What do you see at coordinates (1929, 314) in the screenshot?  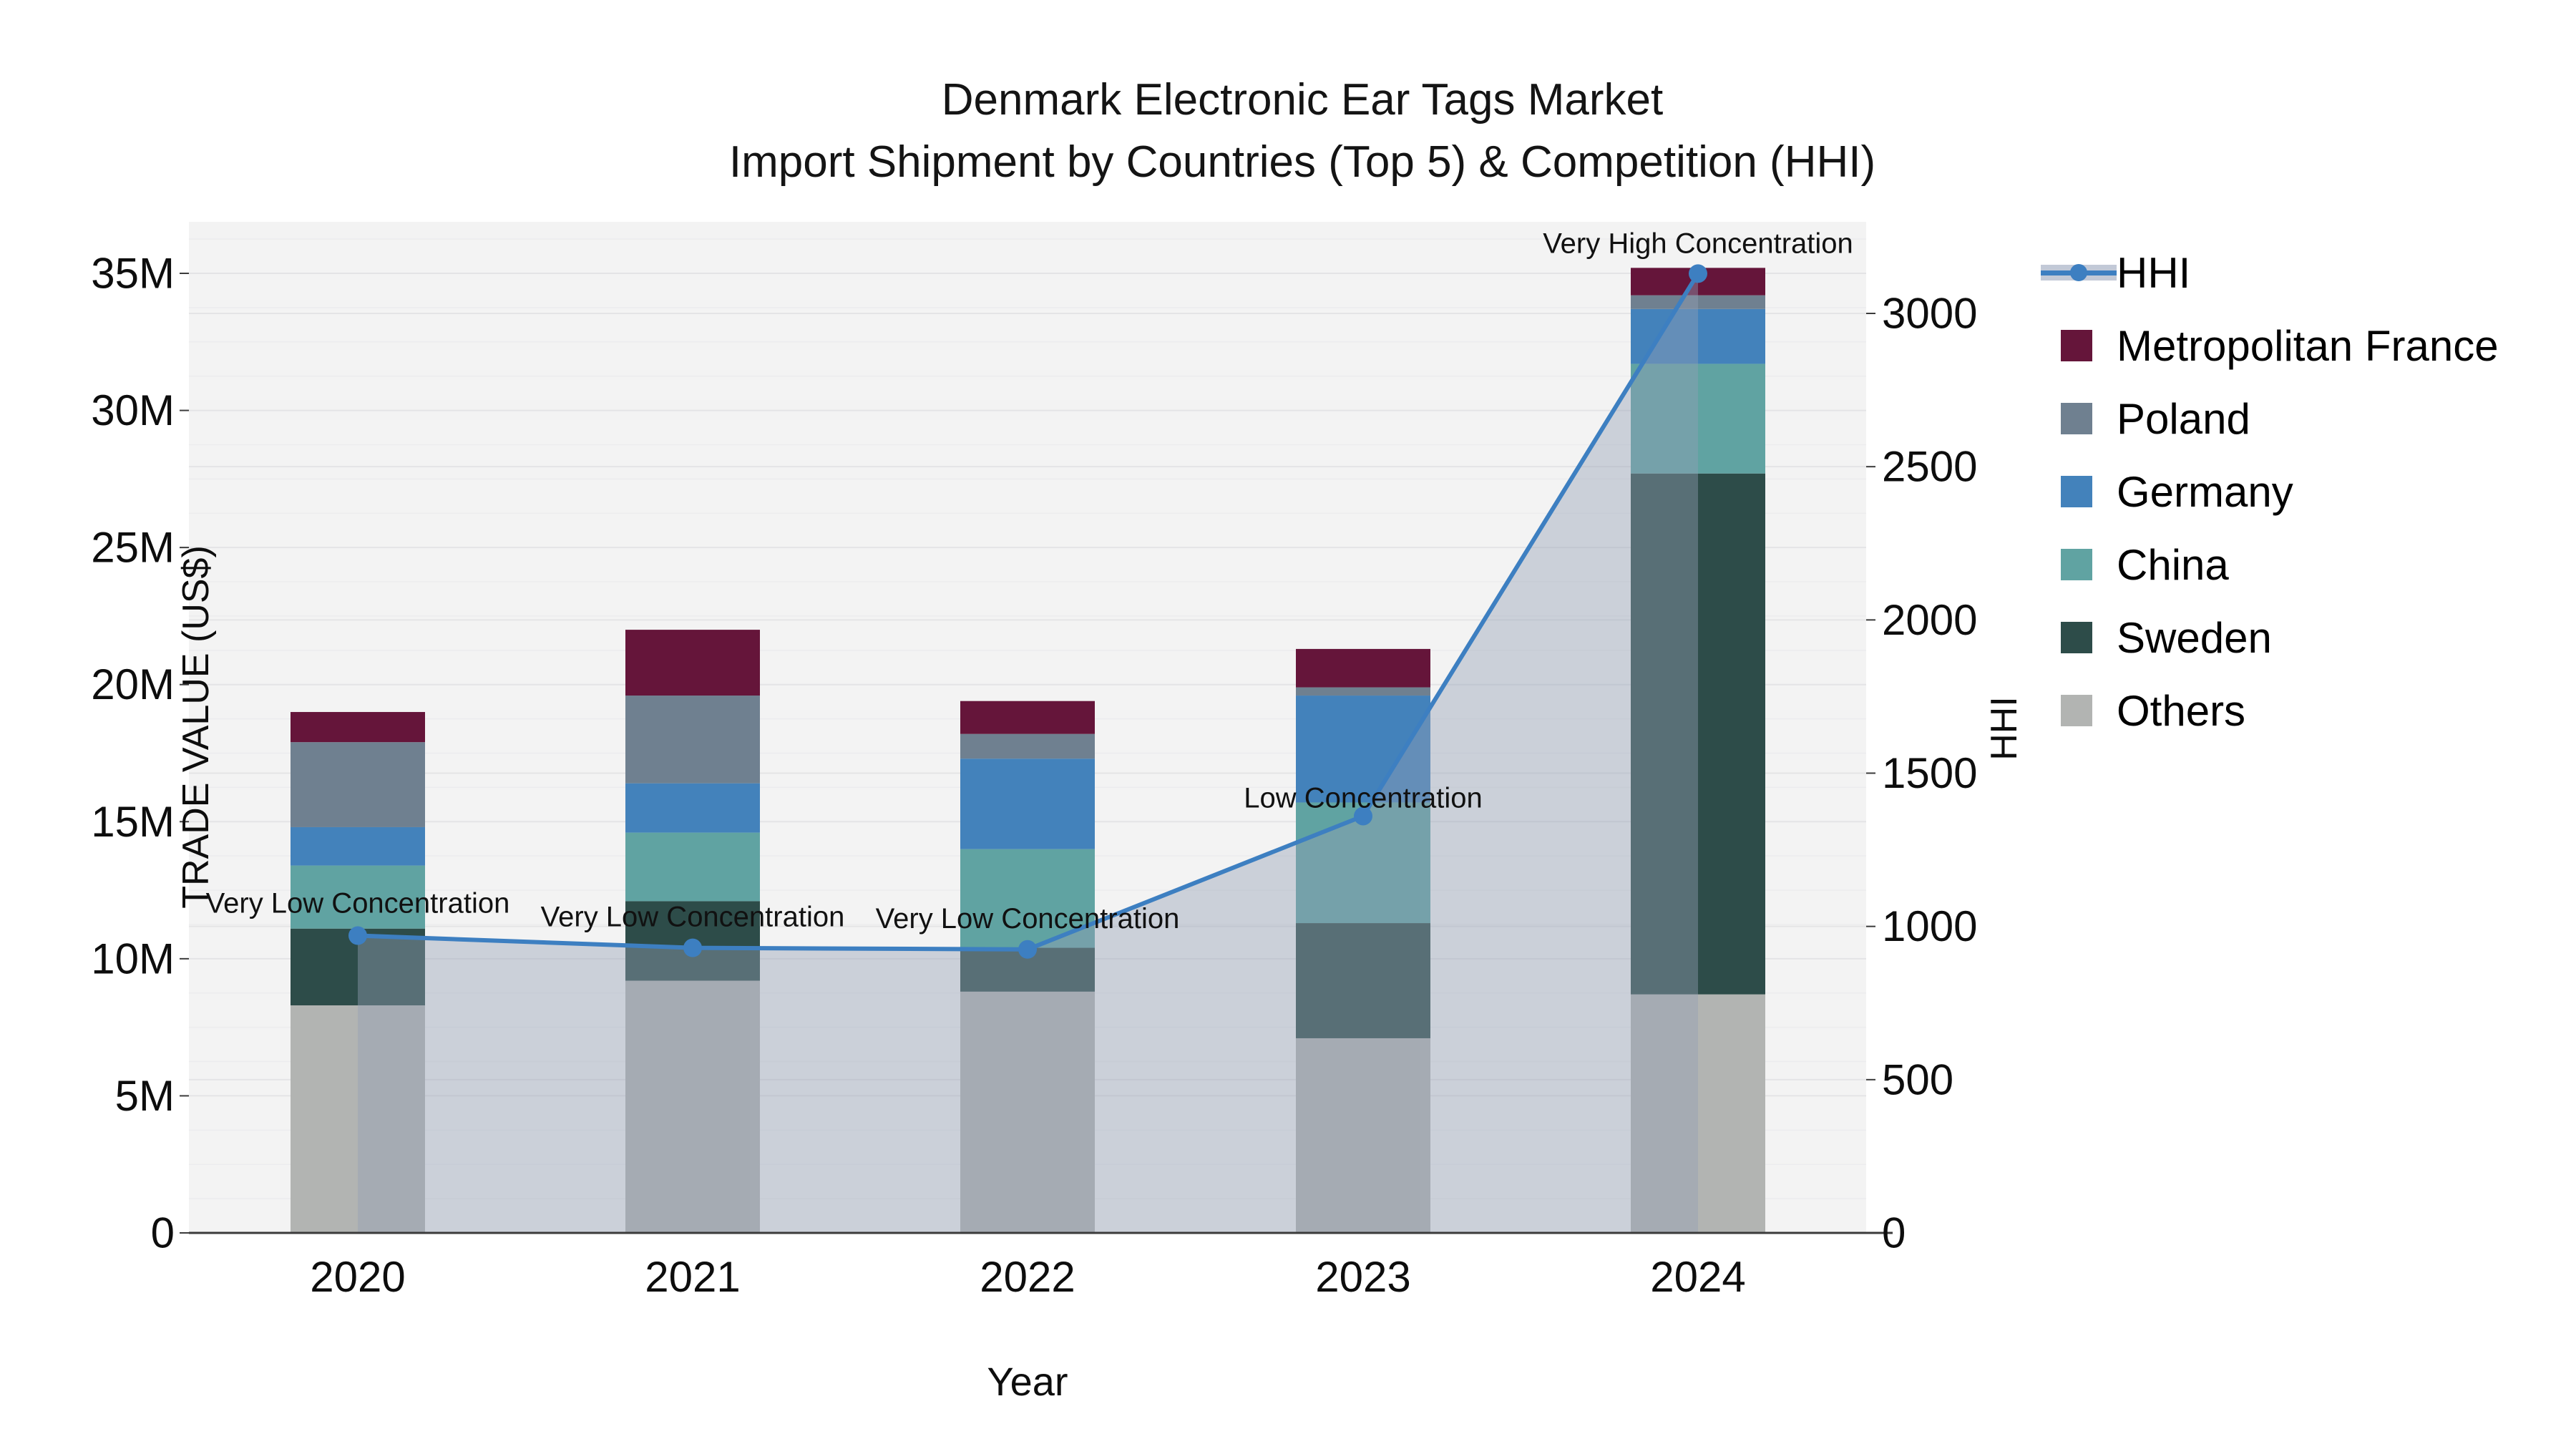 I see `right-tick-label-3000: 3000` at bounding box center [1929, 314].